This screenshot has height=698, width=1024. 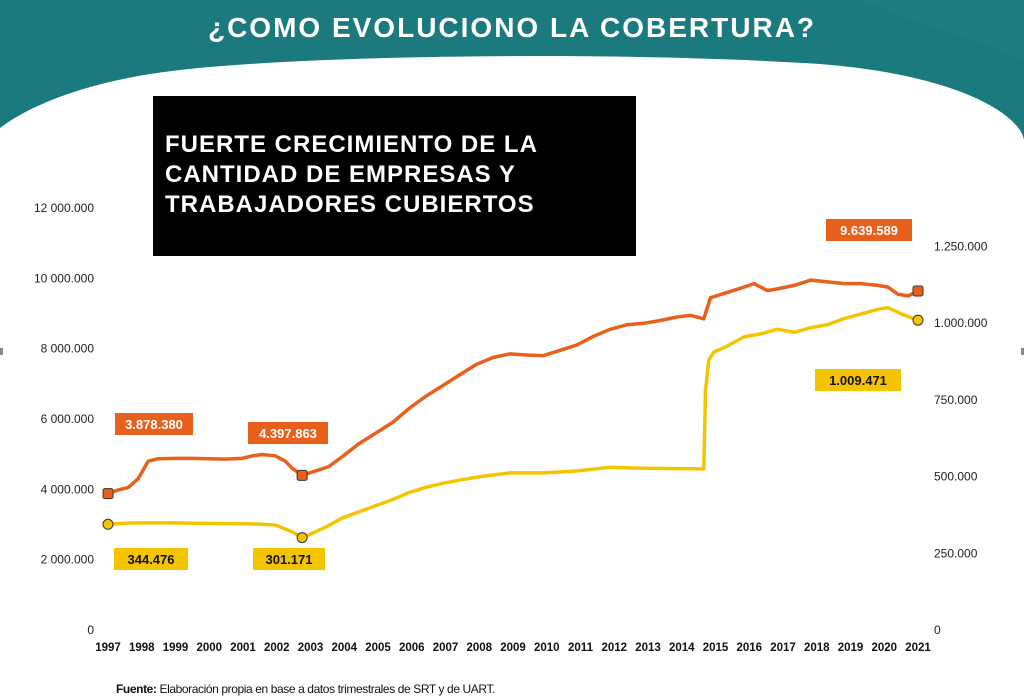 What do you see at coordinates (311, 648) in the screenshot?
I see `x-tick-label: 2003` at bounding box center [311, 648].